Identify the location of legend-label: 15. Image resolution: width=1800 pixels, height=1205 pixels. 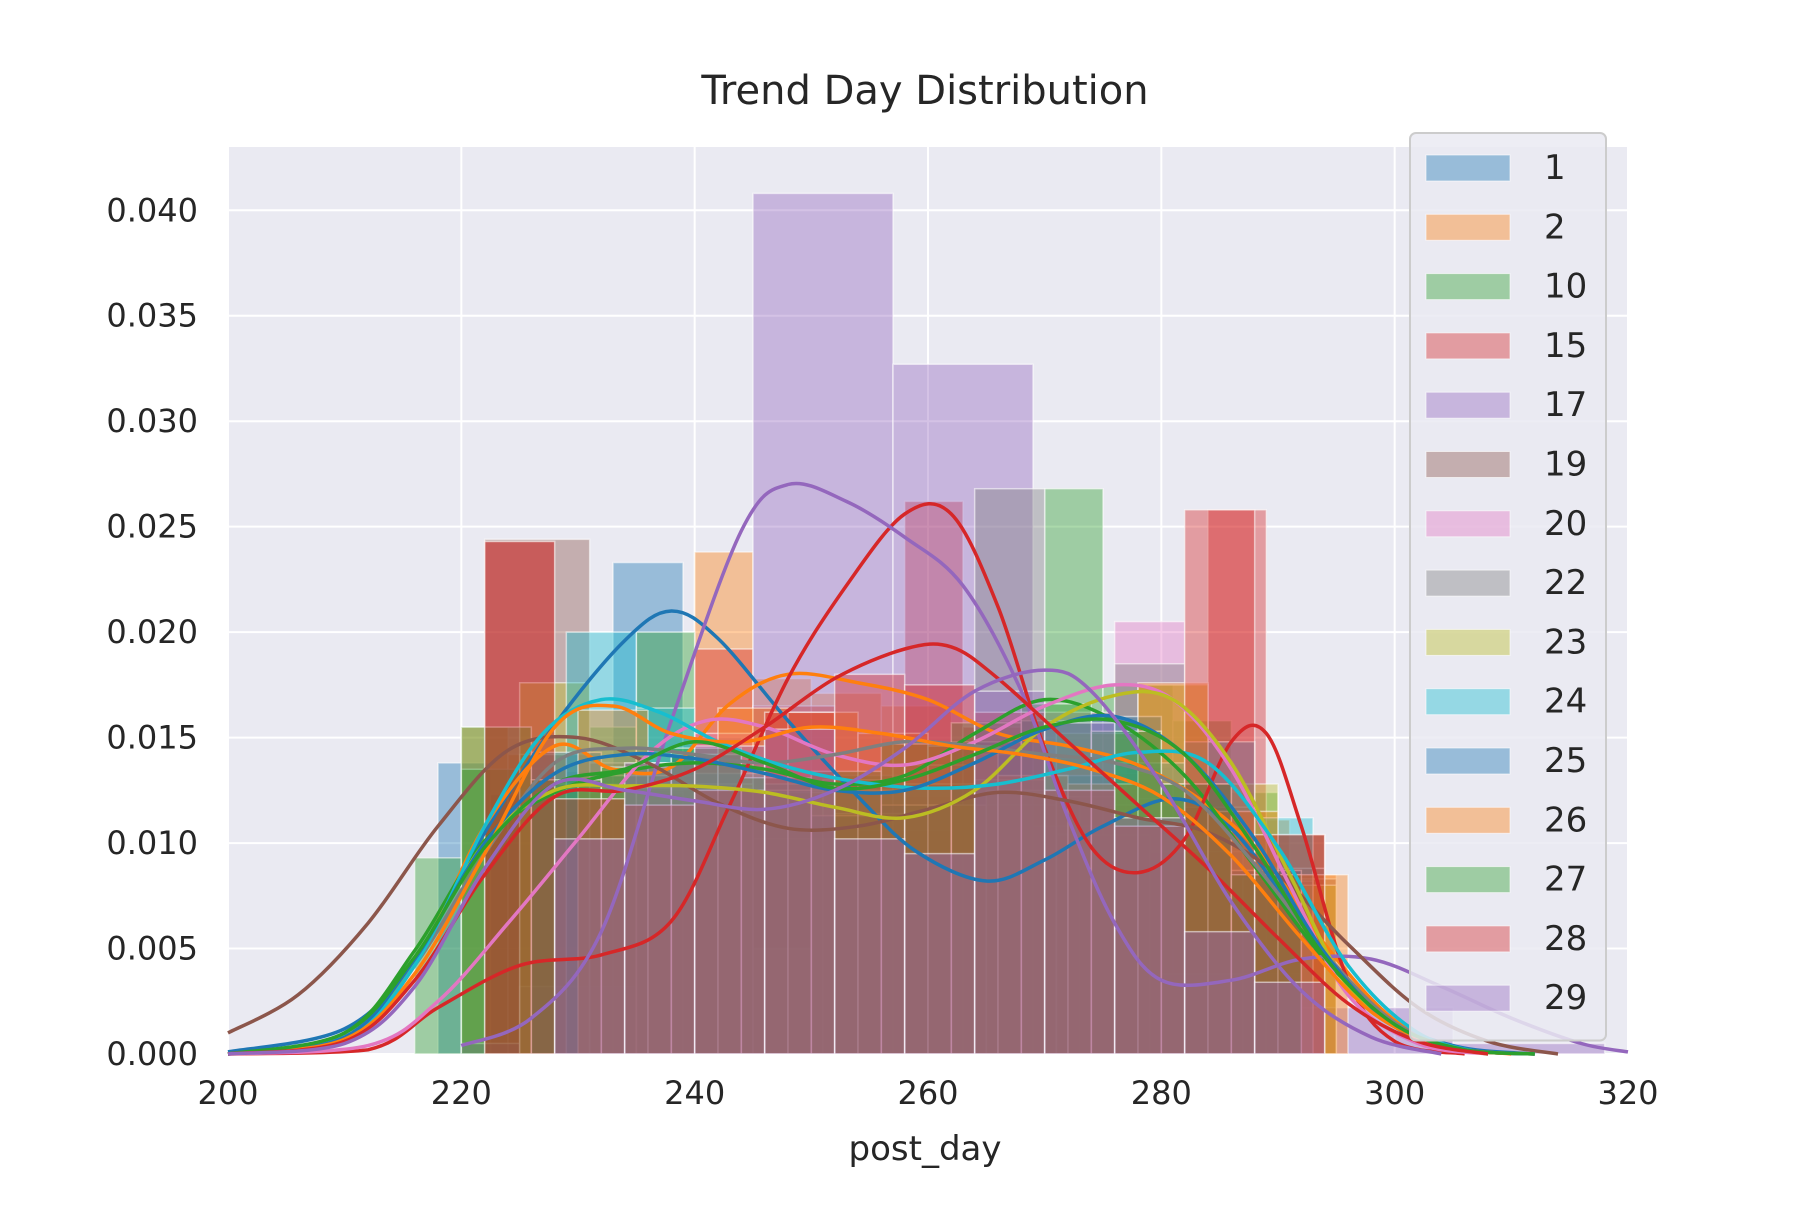
(1565, 346).